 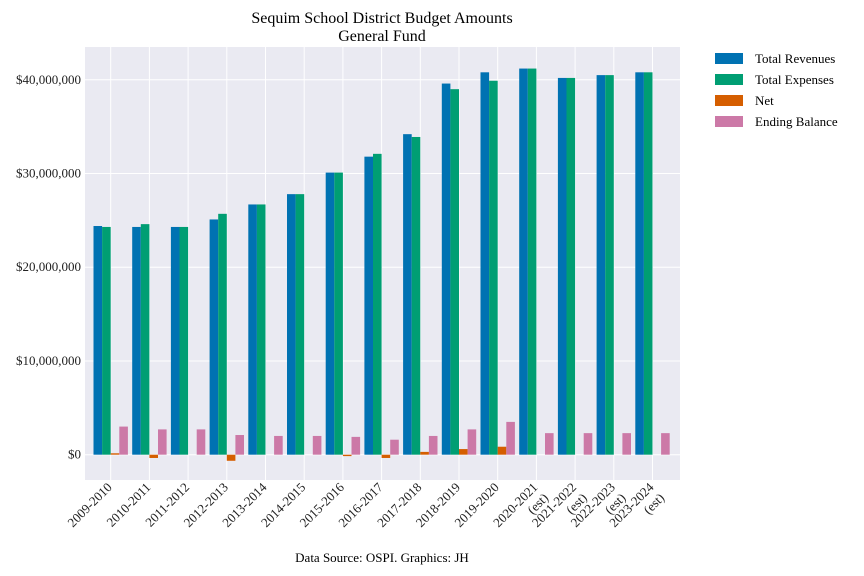 I want to click on legend-label: Total Revenues, so click(x=795, y=58).